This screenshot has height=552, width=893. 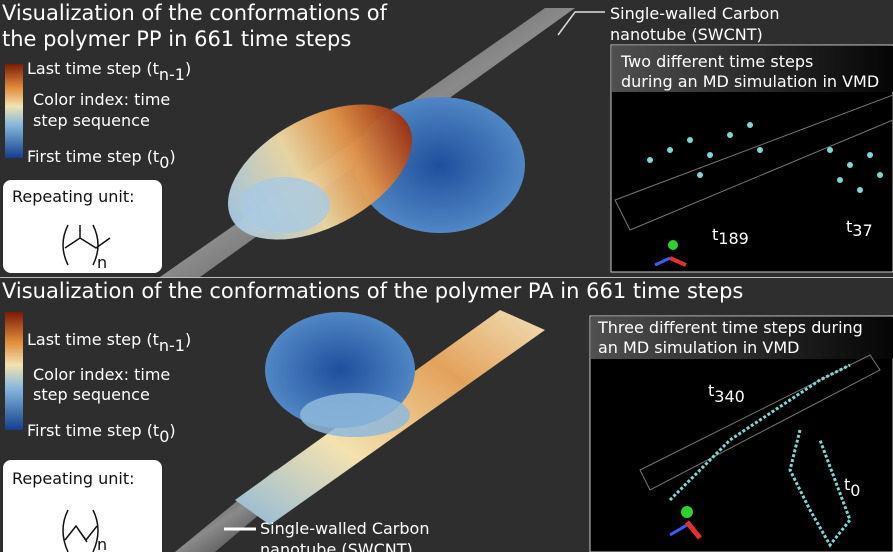 I want to click on inset-title: an MD simulation in VMD, so click(x=698, y=347).